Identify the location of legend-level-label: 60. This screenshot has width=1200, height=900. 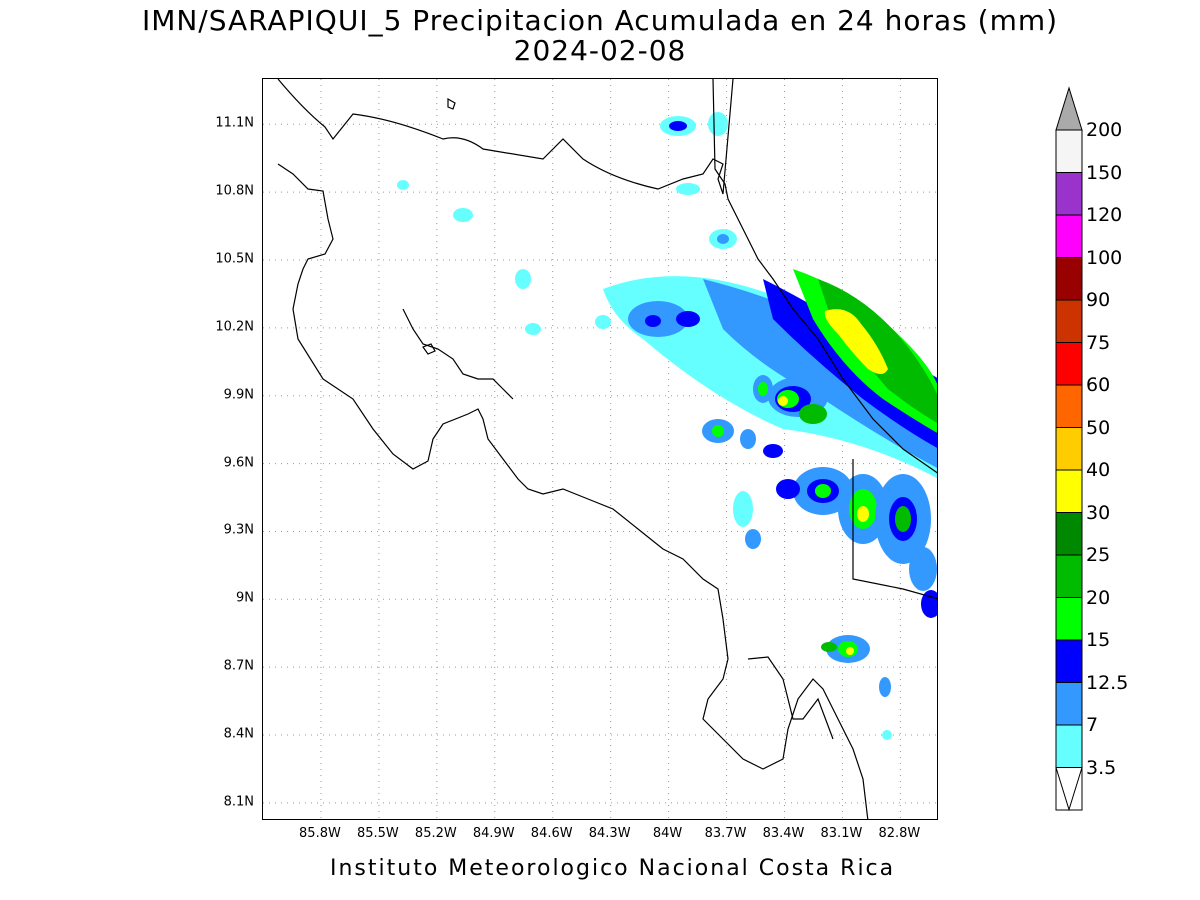
(1098, 385).